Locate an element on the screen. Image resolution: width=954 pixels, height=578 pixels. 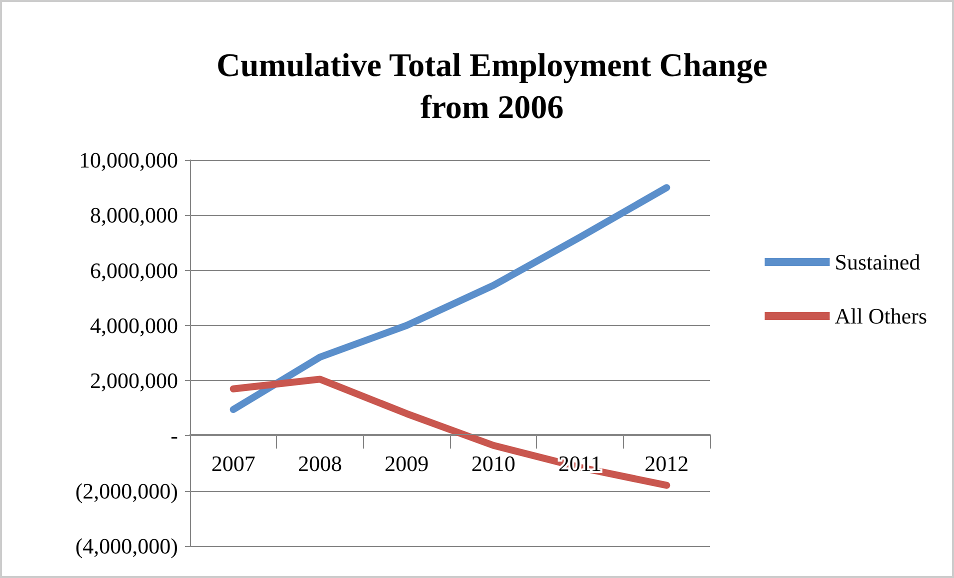
y-tick-label: 2,000,000 is located at coordinates (134, 381).